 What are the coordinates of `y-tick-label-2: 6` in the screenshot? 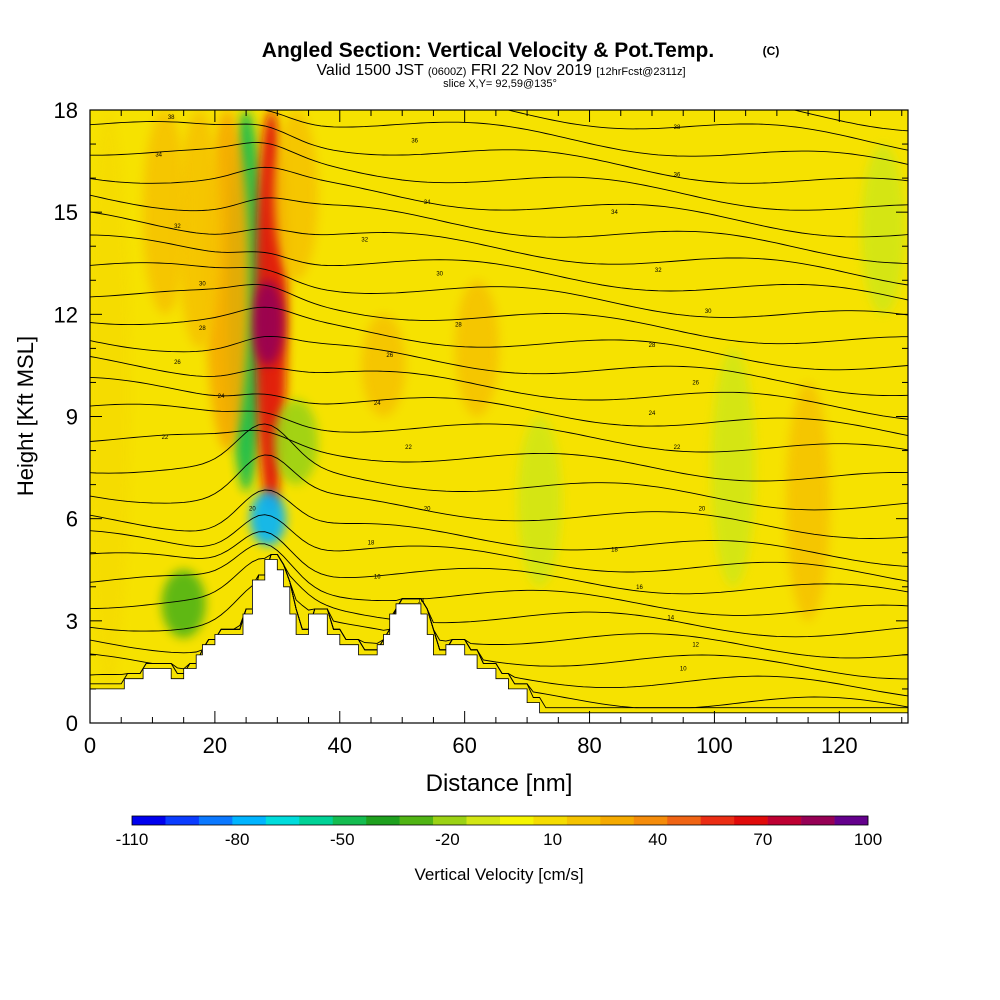 It's located at (72, 519).